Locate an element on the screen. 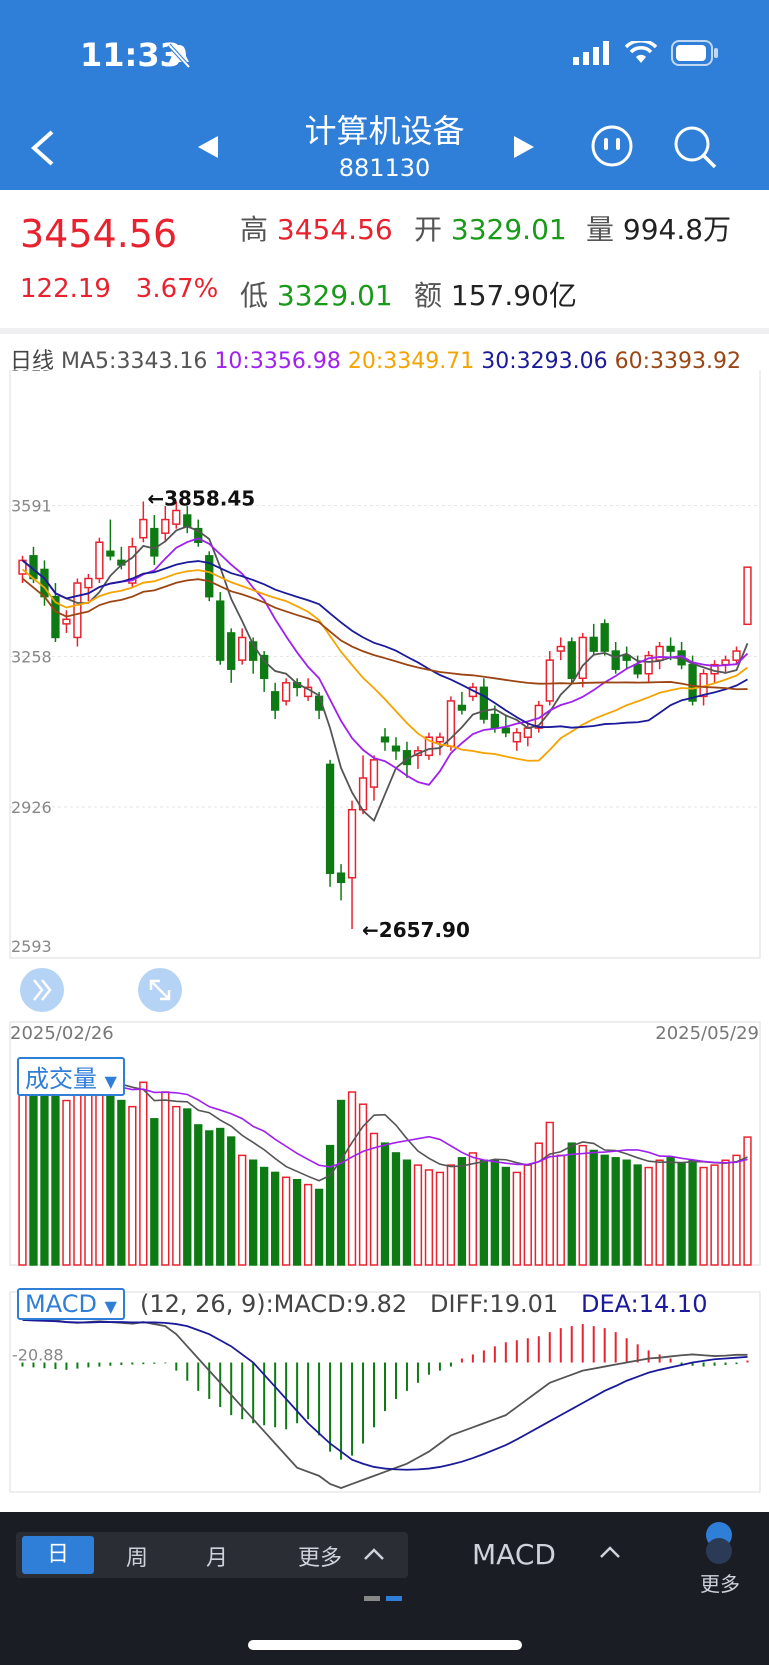  face-icon is located at coordinates (612, 146).